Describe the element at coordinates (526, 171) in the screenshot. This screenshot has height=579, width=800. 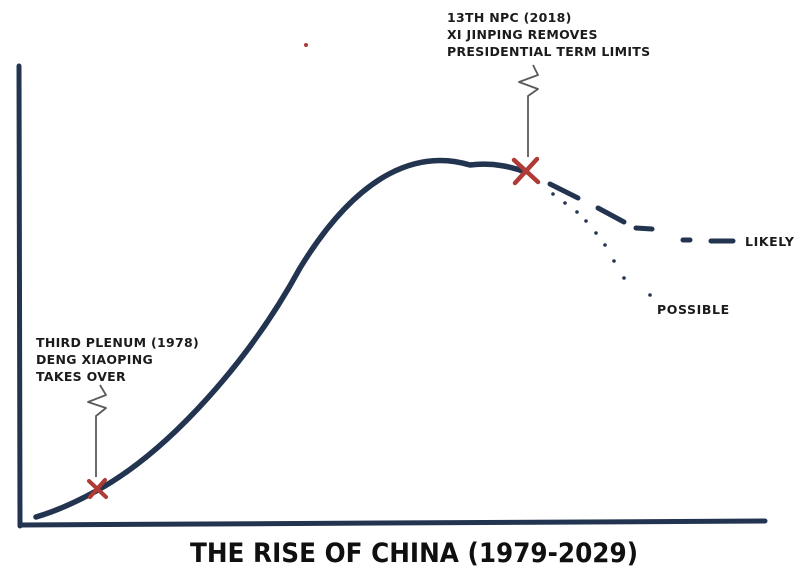
I see `peak-marker-x` at that location.